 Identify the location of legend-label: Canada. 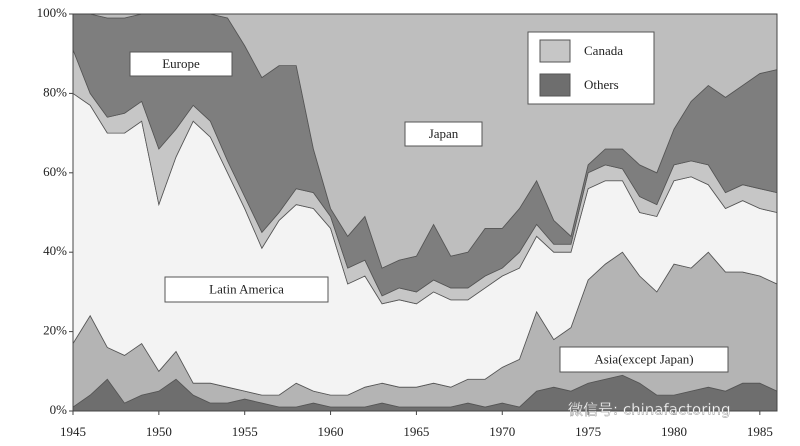
(603, 50).